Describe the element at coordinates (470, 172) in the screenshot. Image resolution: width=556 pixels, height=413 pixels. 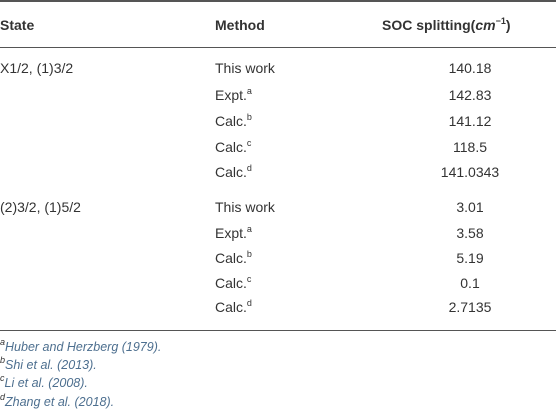
I see `value-cell: 141.0343` at that location.